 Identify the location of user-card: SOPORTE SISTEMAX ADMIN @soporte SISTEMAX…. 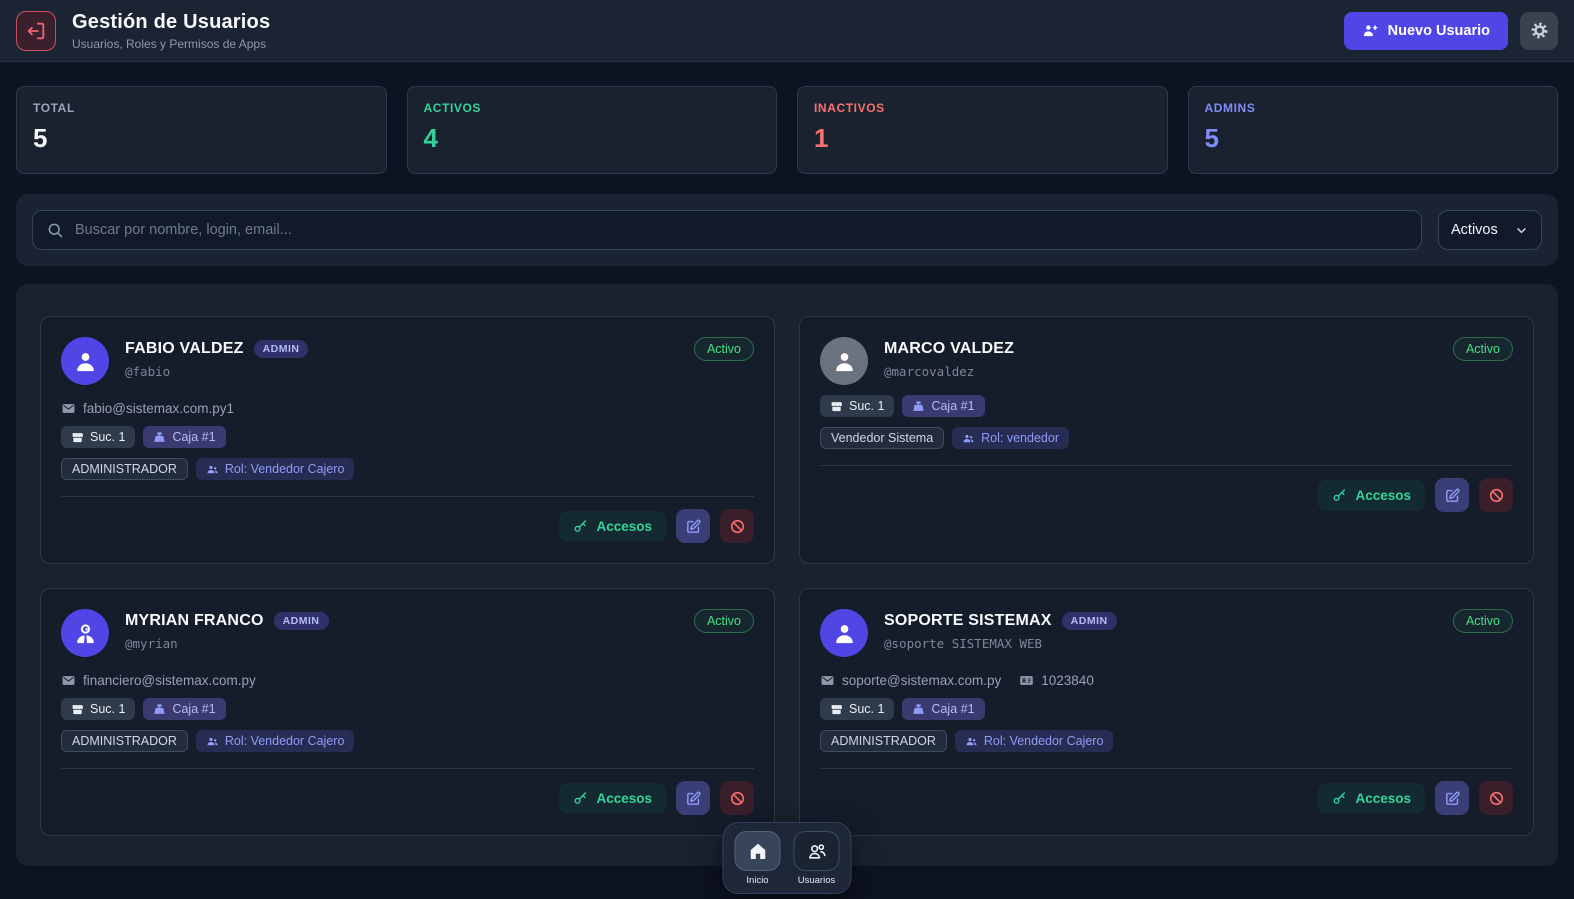
(1166, 712).